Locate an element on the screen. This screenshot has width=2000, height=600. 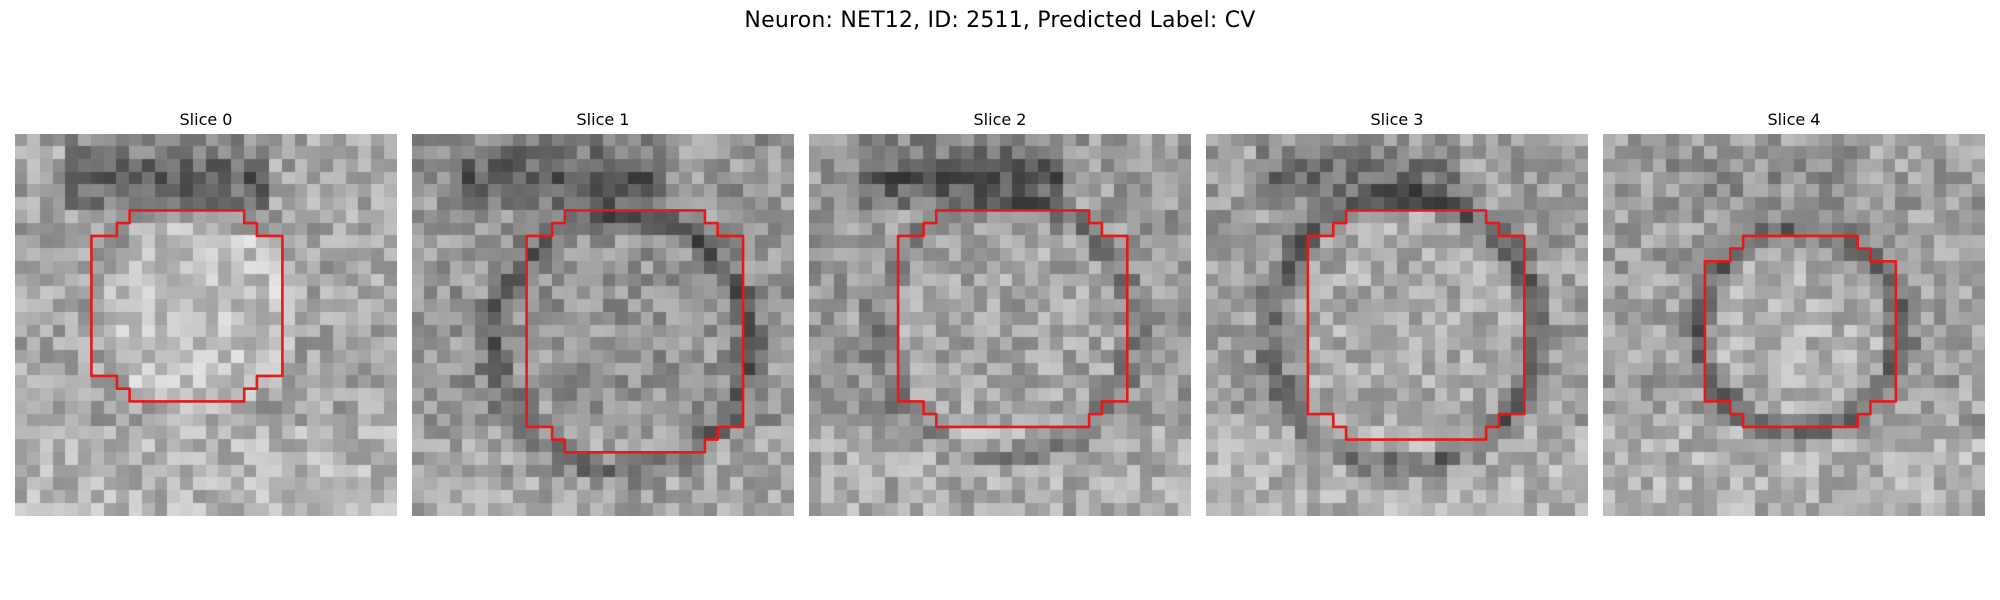
slice-panel-2: Slice 2 is located at coordinates (1000, 312).